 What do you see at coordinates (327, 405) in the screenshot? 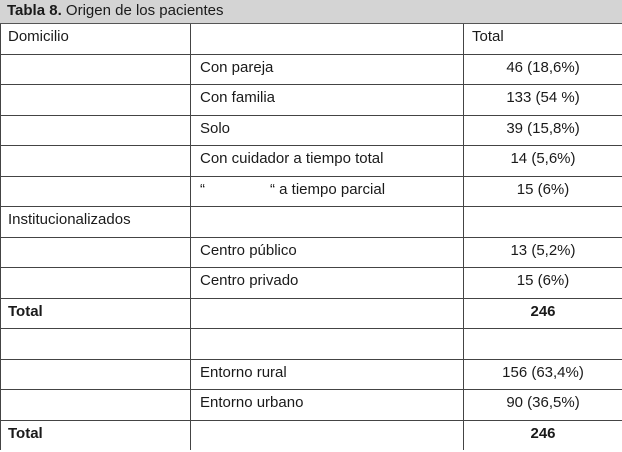
I see `row-label: Entorno urbano` at bounding box center [327, 405].